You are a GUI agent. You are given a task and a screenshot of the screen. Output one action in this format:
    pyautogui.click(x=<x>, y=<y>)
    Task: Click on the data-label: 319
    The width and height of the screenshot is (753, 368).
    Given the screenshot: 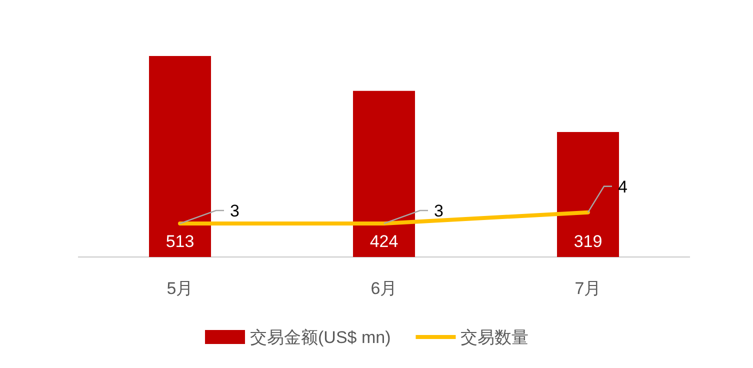 What is the action you would take?
    pyautogui.click(x=588, y=241)
    